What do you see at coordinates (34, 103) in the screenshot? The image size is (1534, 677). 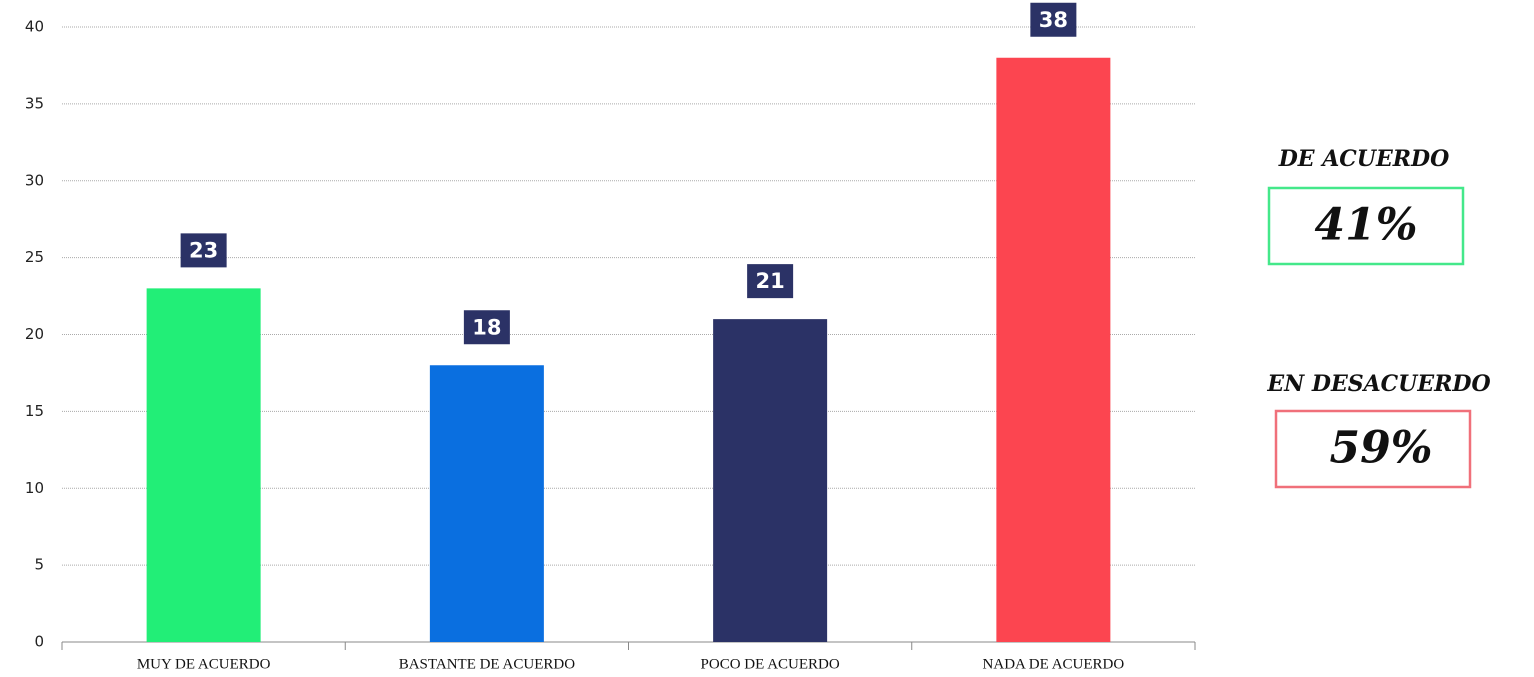 I see `y-tick-label: 35` at bounding box center [34, 103].